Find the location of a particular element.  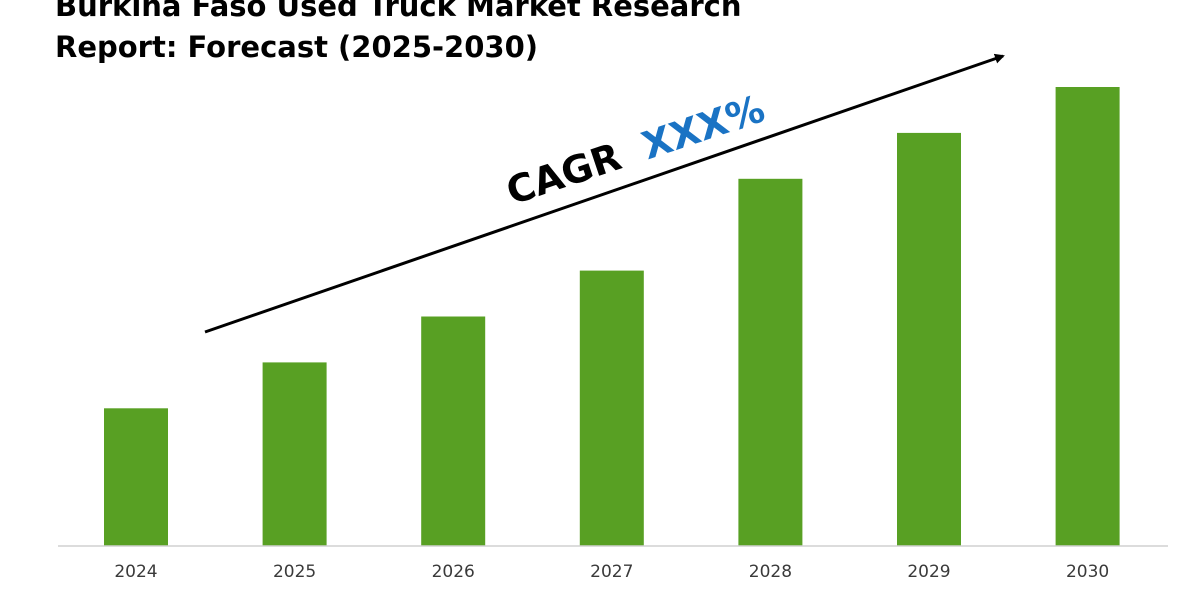

bar-2027 is located at coordinates (611, 408).